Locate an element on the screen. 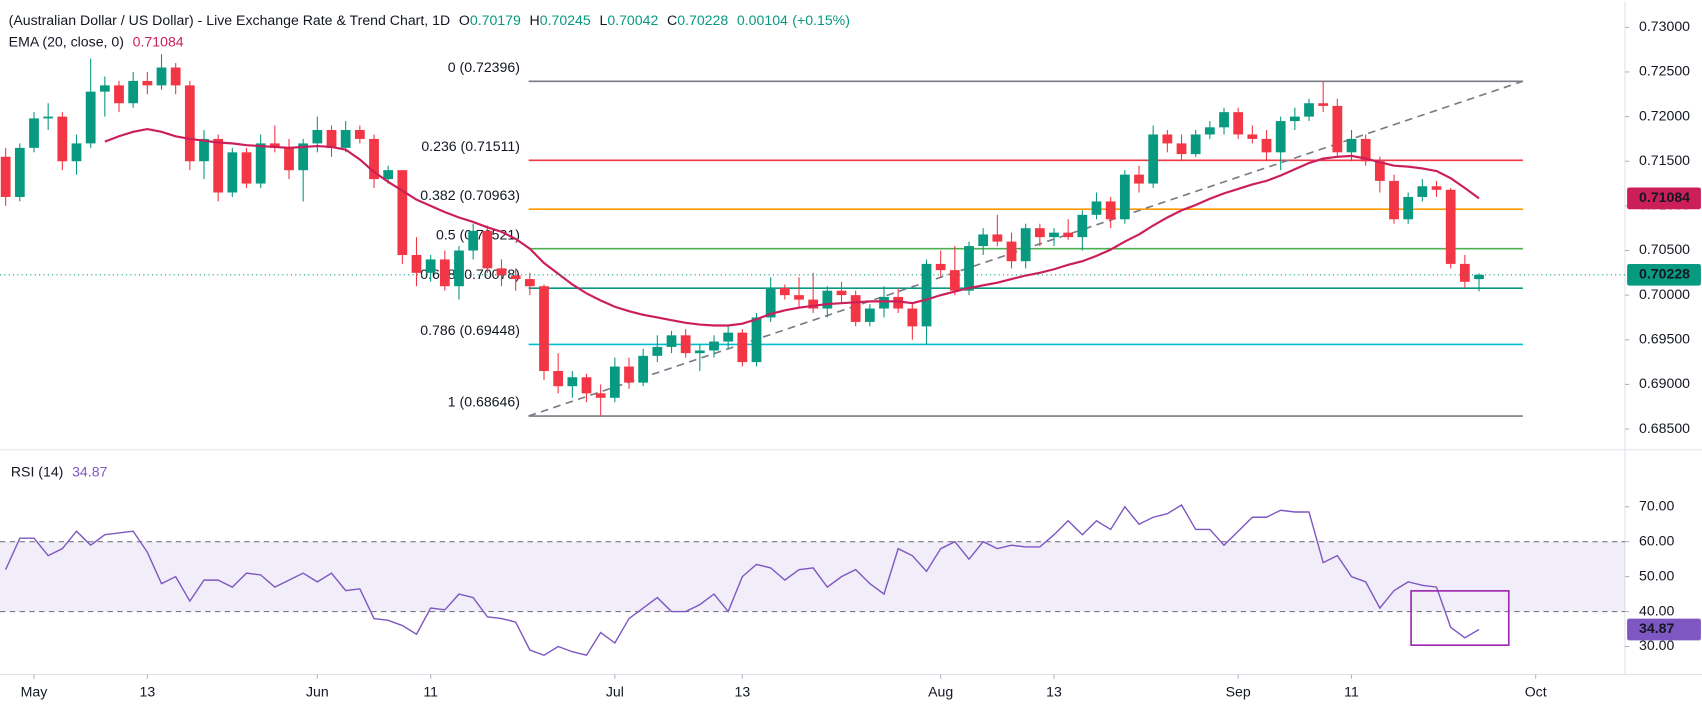  x-tick-label: May is located at coordinates (35, 692).